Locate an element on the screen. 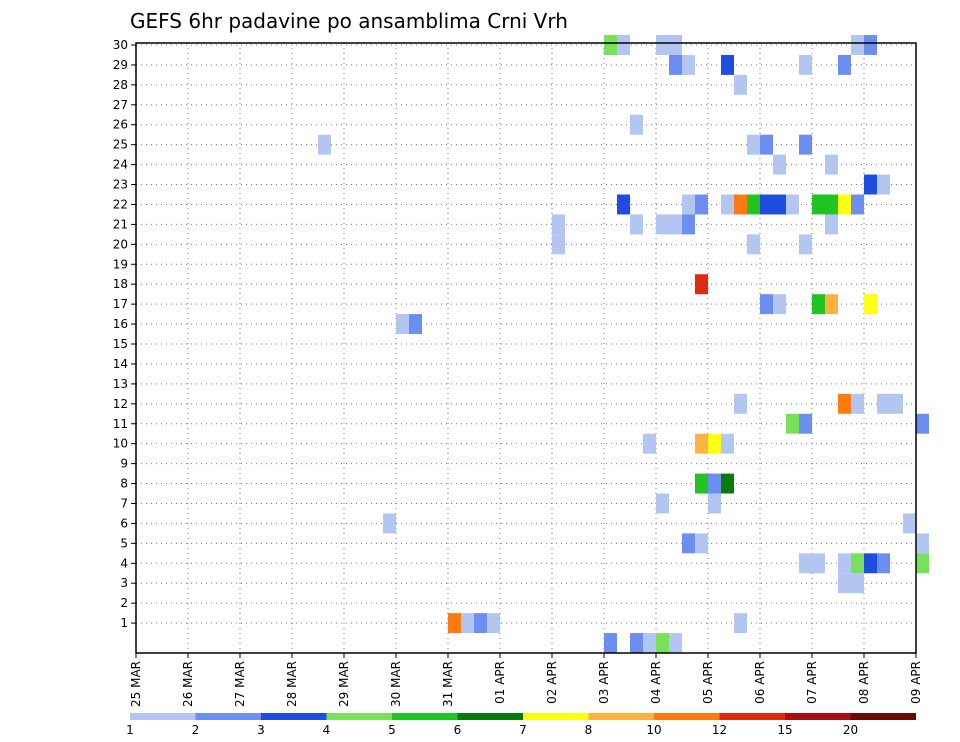 Image resolution: width=960 pixels, height=742 pixels. y-tick-label: 3 is located at coordinates (124, 583).